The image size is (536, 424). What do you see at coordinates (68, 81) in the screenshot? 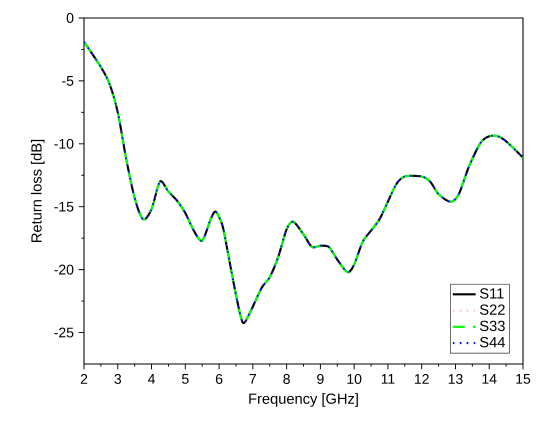
I see `y-tick-label: -5` at bounding box center [68, 81].